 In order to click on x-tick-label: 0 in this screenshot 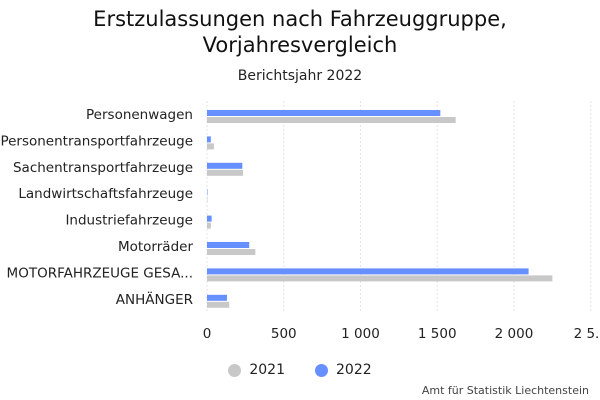, I will do `click(207, 334)`.